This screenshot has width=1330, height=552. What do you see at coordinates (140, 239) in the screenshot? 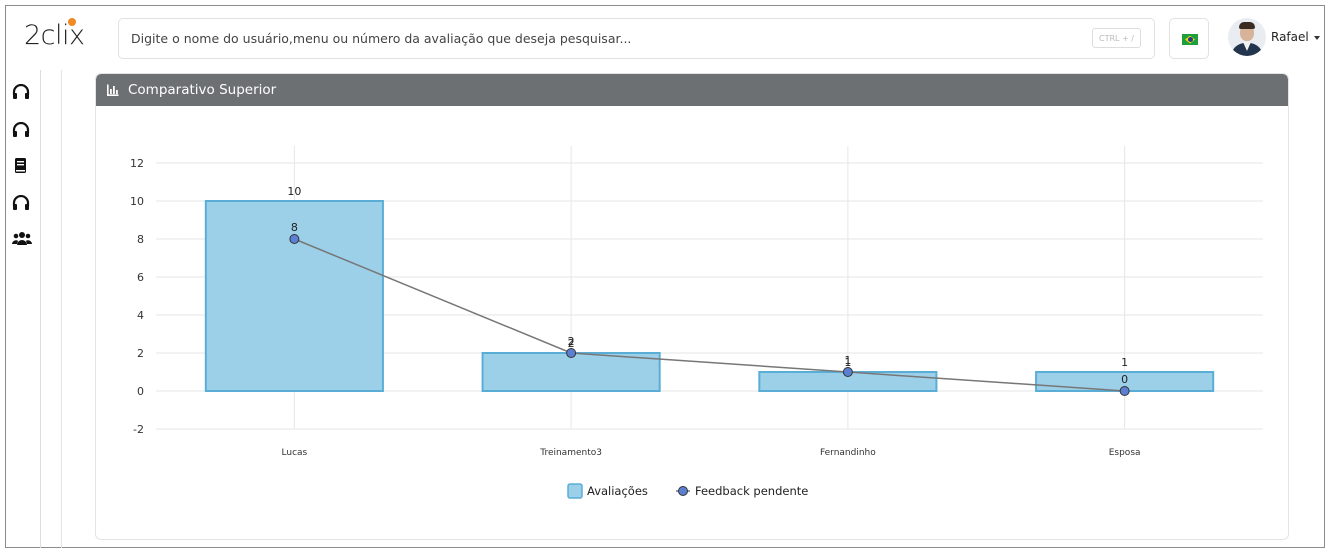
I see `y-tick-label: 8` at bounding box center [140, 239].